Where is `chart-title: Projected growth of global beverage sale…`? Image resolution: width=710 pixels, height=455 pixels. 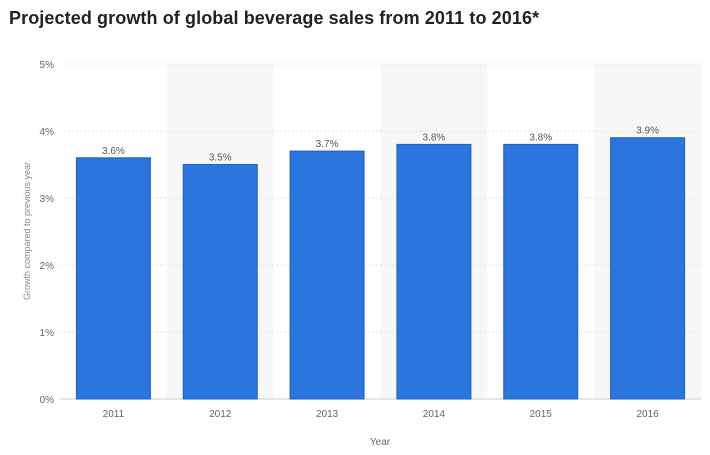 chart-title: Projected growth of global beverage sale… is located at coordinates (274, 18).